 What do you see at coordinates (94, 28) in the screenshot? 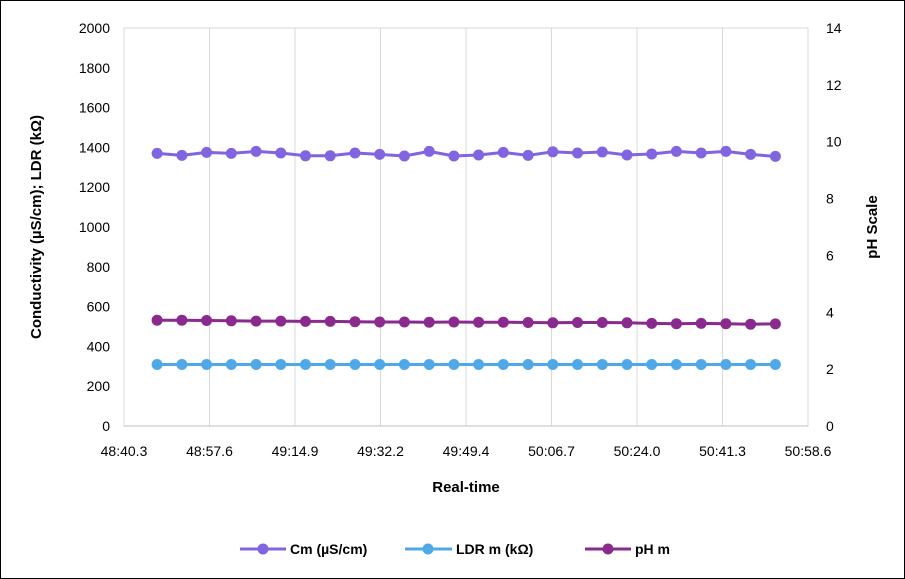
I see `y-tick-label: 2000` at bounding box center [94, 28].